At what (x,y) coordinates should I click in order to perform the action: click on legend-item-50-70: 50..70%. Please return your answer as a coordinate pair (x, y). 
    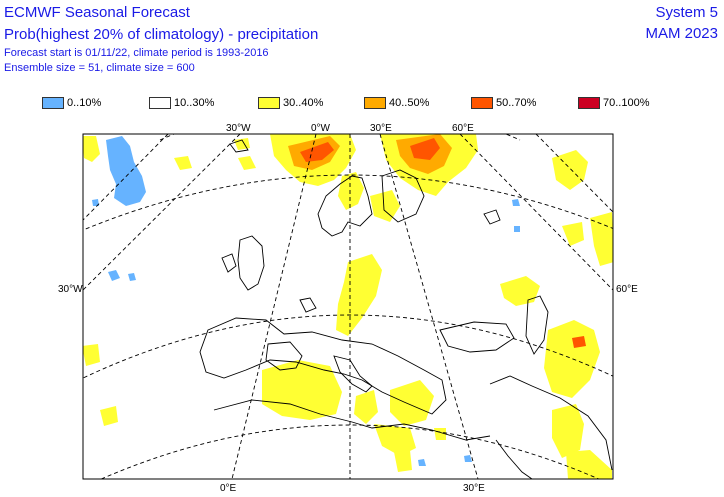
    Looking at the image, I should click on (503, 103).